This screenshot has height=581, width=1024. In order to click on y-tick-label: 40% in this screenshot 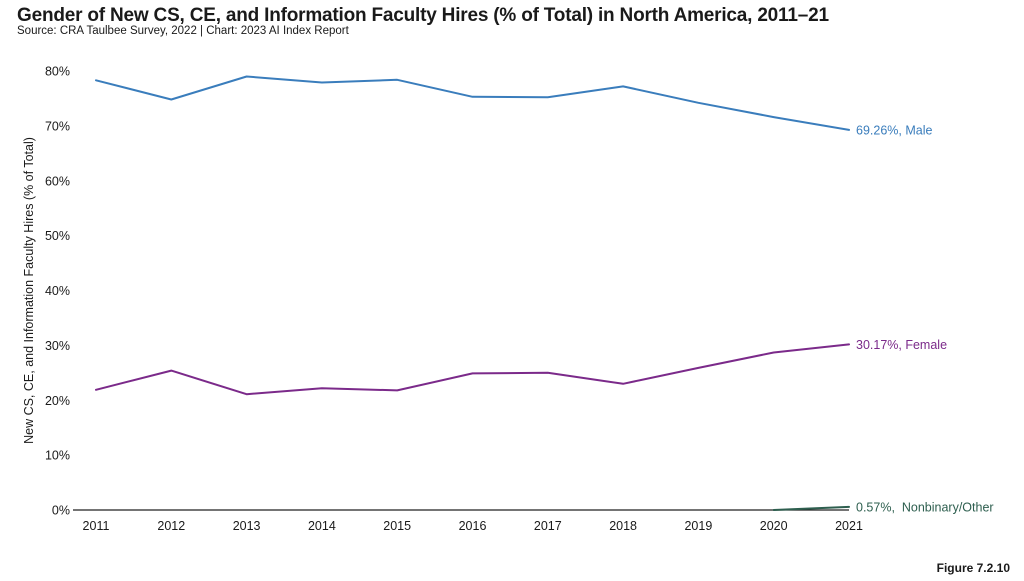, I will do `click(57, 291)`.